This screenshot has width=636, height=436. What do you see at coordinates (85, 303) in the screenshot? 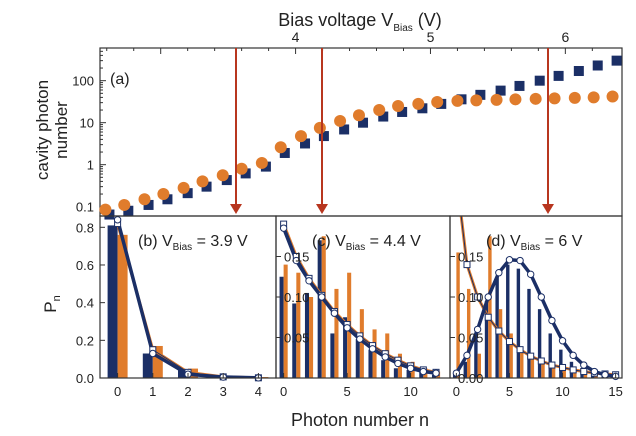
I see `panel-b-yticklabel: 0.4` at bounding box center [85, 303].